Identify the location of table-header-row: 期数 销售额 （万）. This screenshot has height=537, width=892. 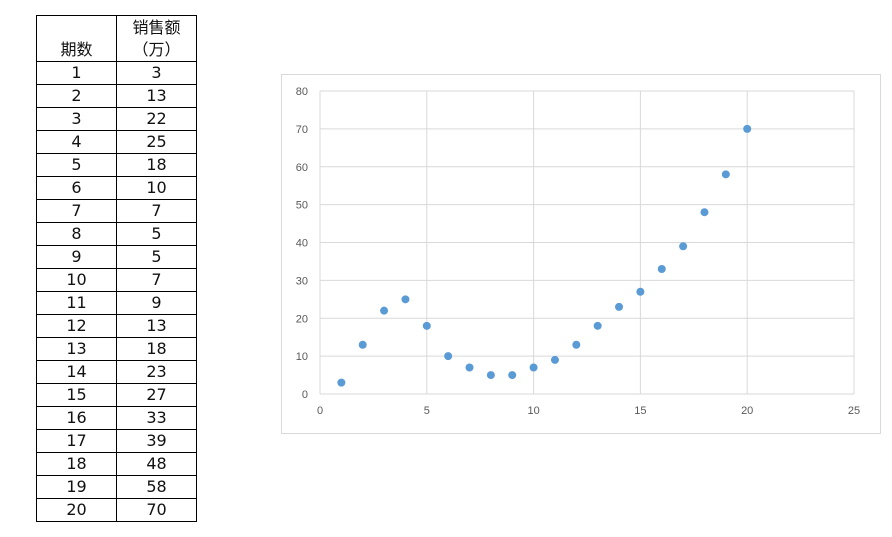
(116, 38).